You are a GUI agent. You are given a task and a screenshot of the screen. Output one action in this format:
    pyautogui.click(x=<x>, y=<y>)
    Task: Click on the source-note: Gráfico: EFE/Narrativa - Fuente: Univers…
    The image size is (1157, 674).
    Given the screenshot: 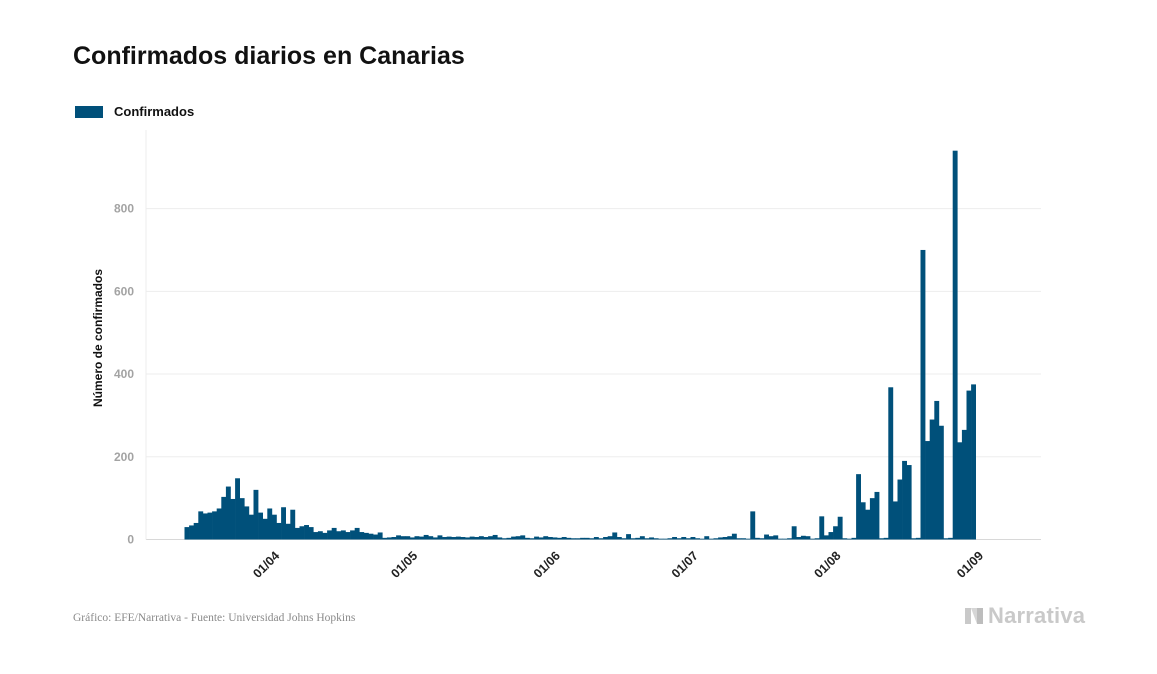 What is the action you would take?
    pyautogui.click(x=214, y=618)
    